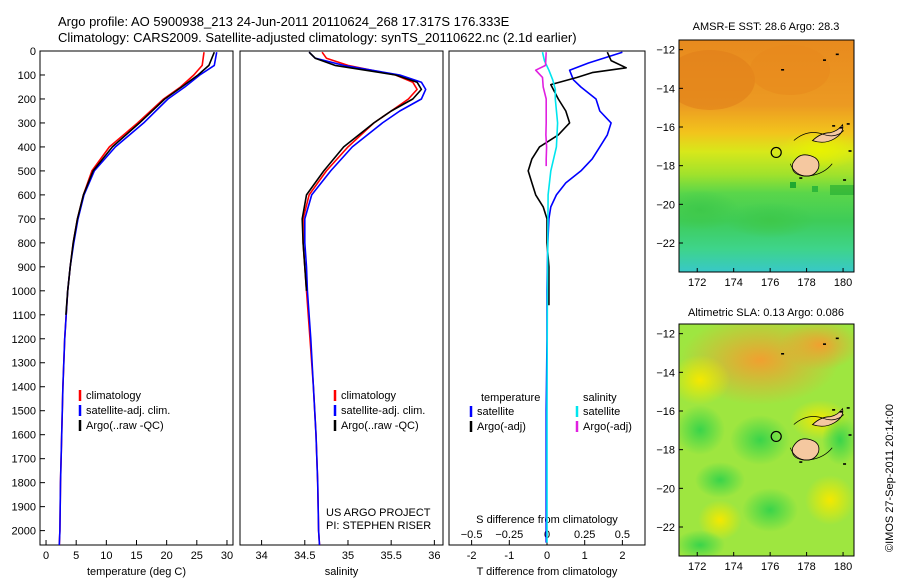 The height and width of the screenshot is (580, 900). I want to click on diff-s-tick-label: −0.25, so click(509, 535).